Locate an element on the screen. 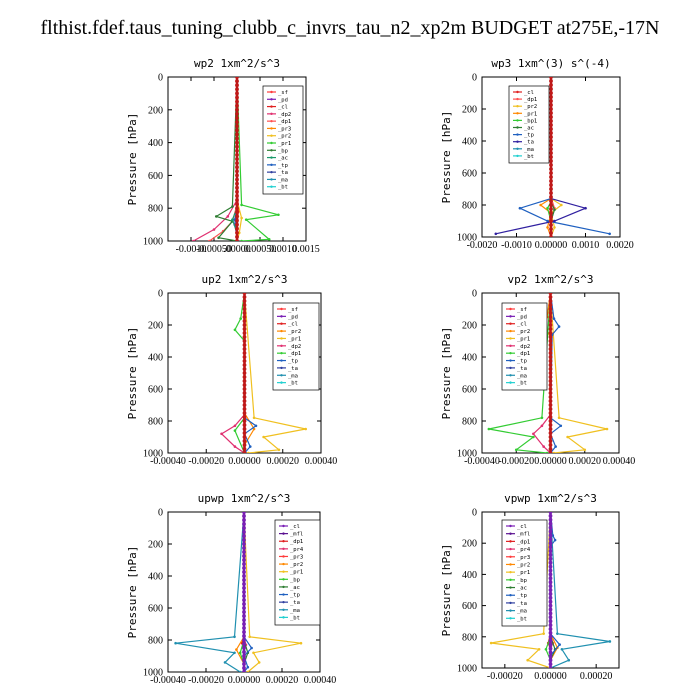 Image resolution: width=700 pixels, height=700 pixels. legend-label: _ac is located at coordinates (529, 129).